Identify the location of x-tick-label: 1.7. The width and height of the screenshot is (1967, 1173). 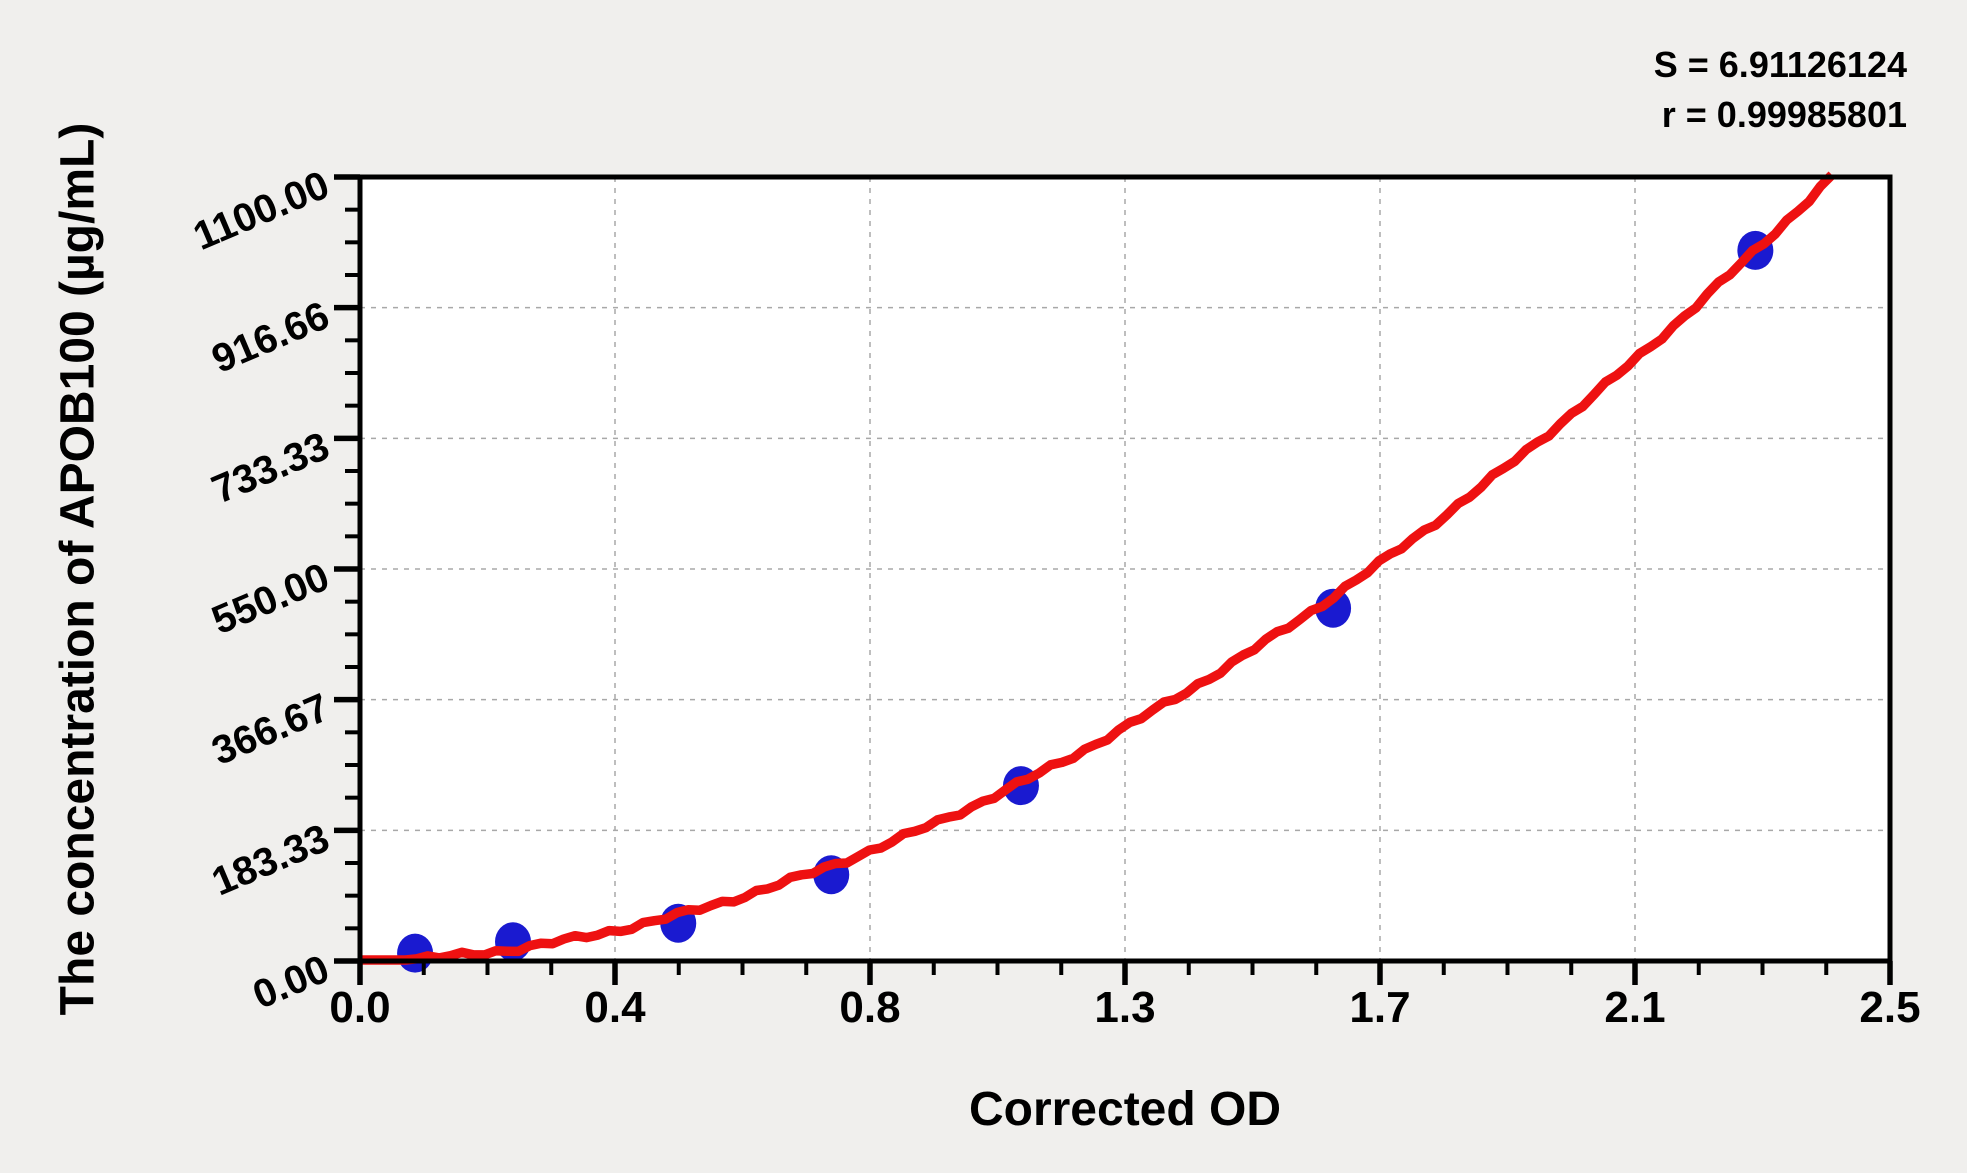
(1379, 1007).